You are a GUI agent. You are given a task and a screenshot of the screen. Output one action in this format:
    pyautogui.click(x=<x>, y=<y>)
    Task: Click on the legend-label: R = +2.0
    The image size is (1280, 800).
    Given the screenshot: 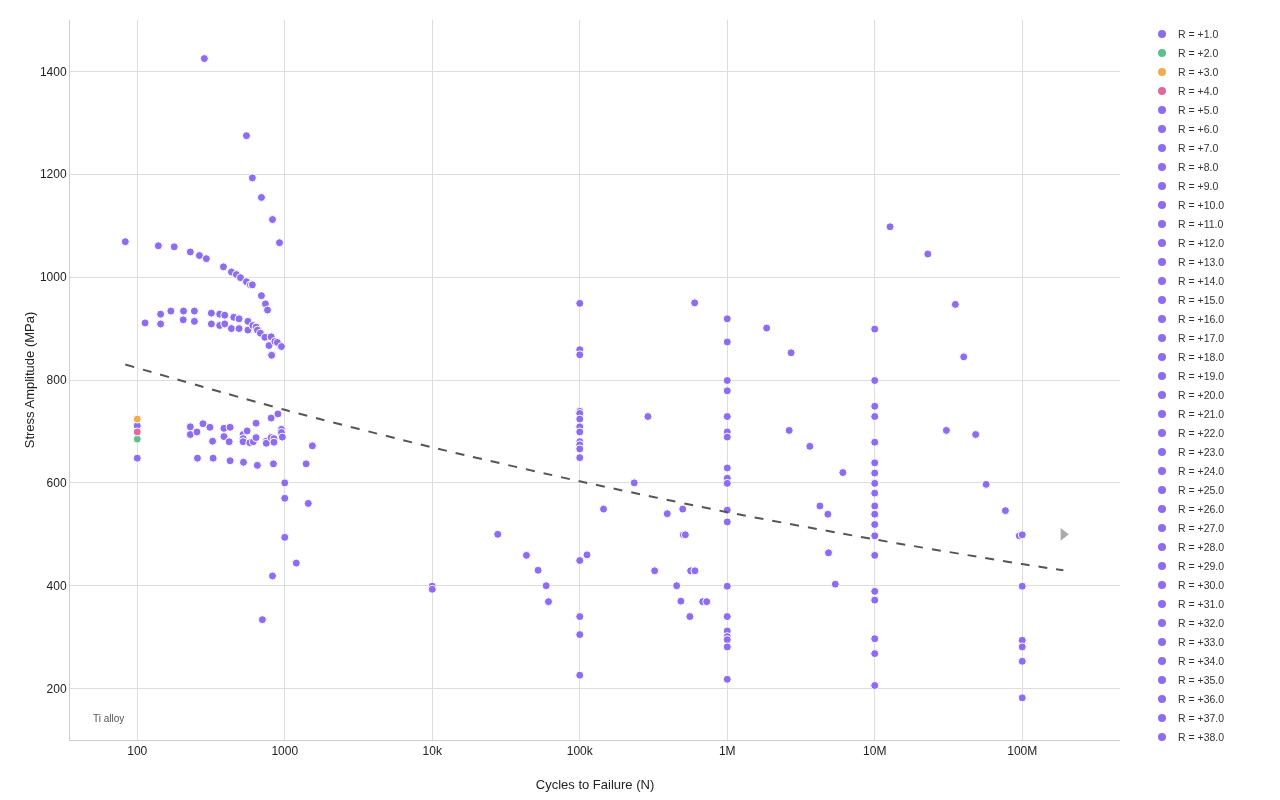 What is the action you would take?
    pyautogui.click(x=1198, y=52)
    